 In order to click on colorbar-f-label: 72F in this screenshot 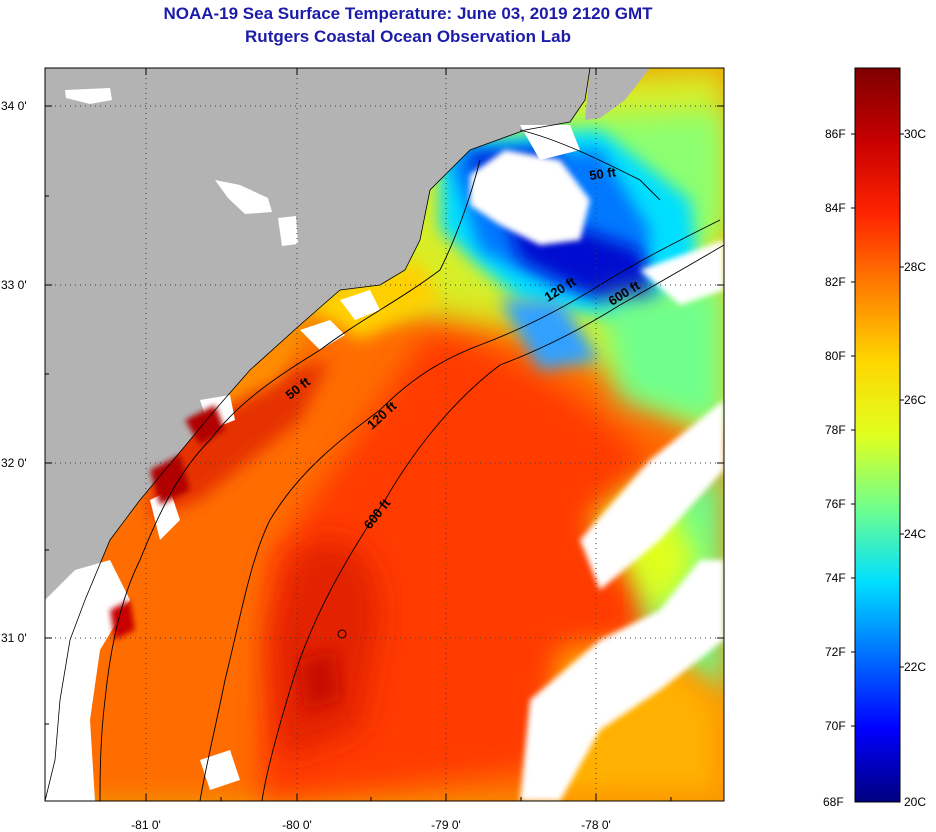, I will do `click(835, 652)`.